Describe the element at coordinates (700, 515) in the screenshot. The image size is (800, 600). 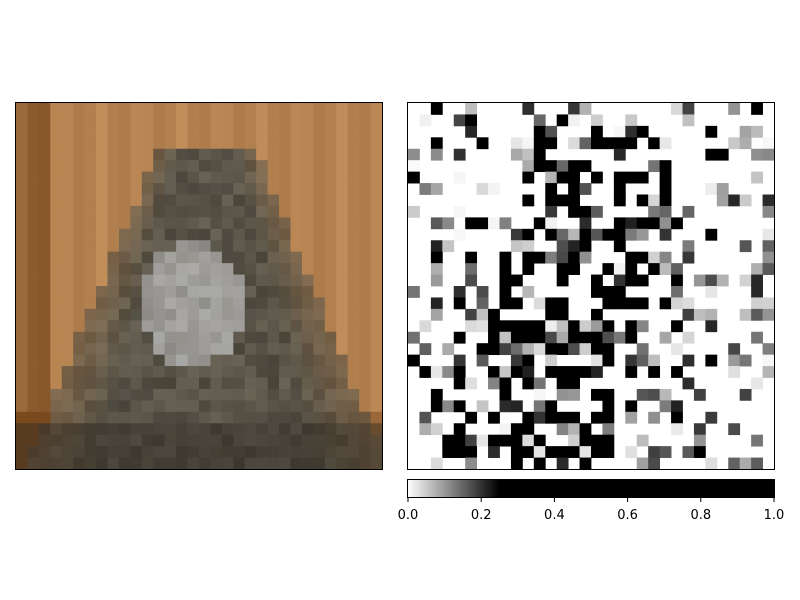
I see `colorbar-tick-label: 0.8` at that location.